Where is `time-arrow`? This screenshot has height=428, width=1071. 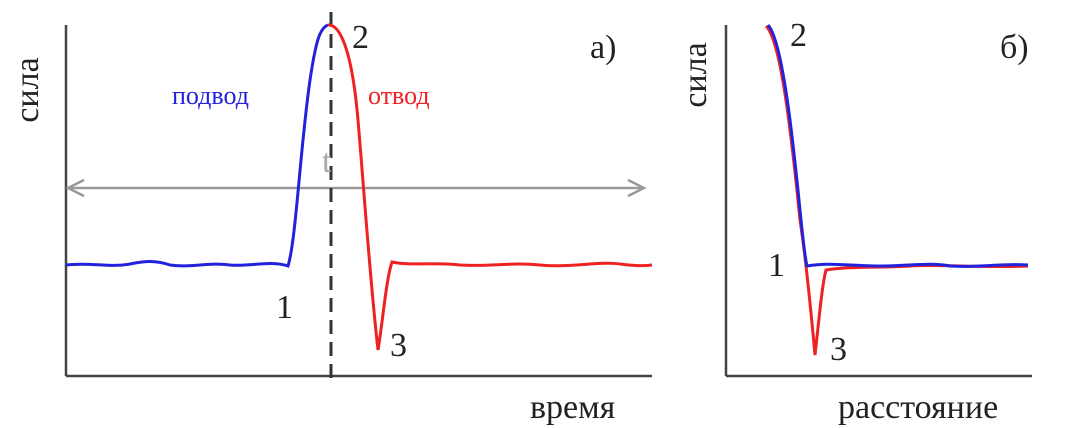 time-arrow is located at coordinates (356, 188).